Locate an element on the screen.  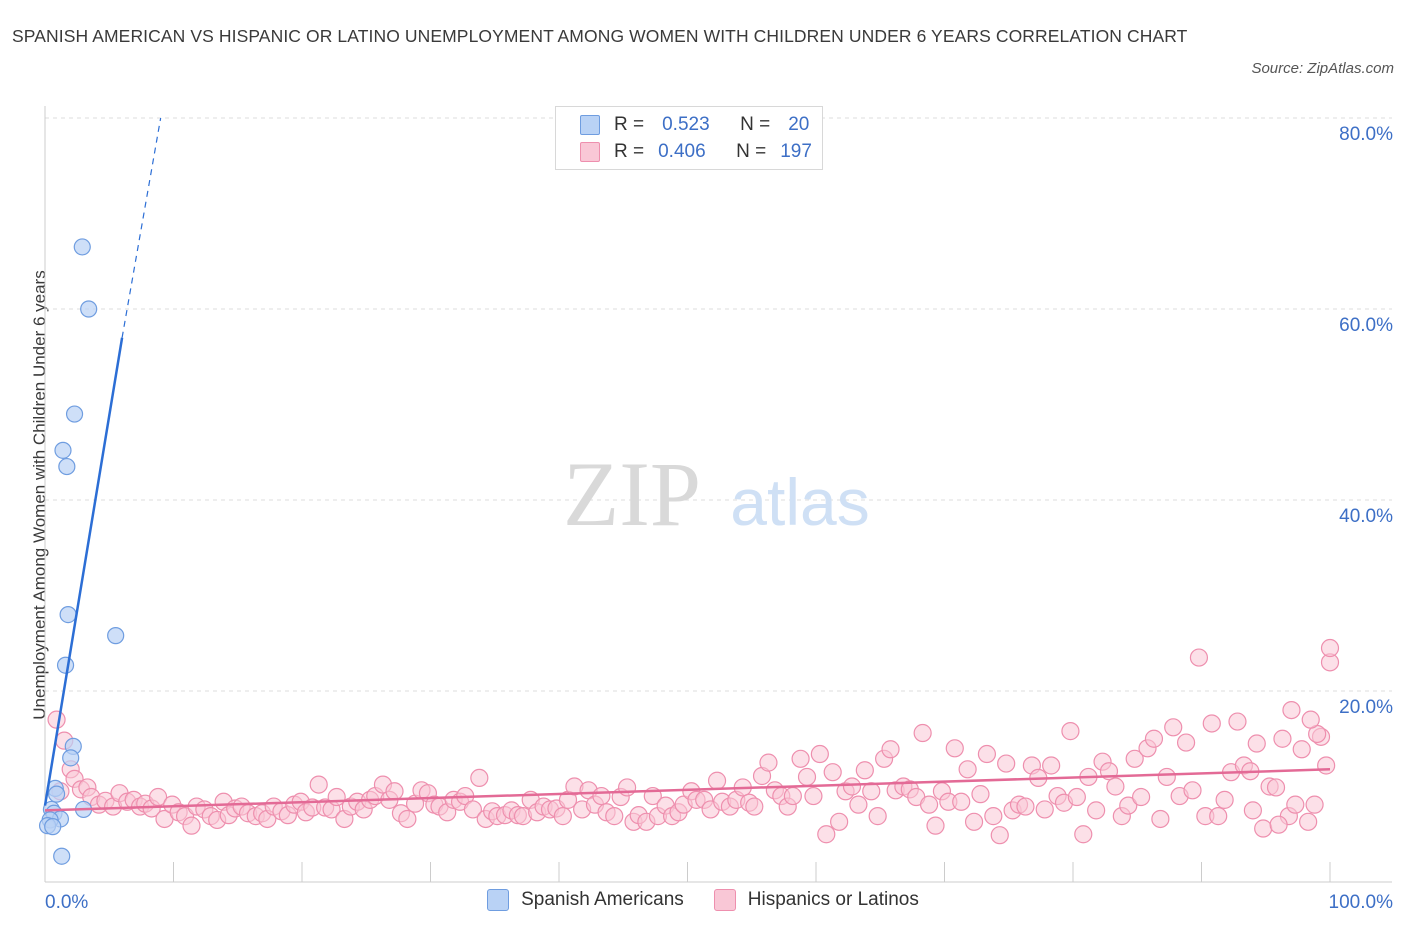
legend-row-spanish-americans: R = 0.523 N = 20 is located at coordinates (694, 125).